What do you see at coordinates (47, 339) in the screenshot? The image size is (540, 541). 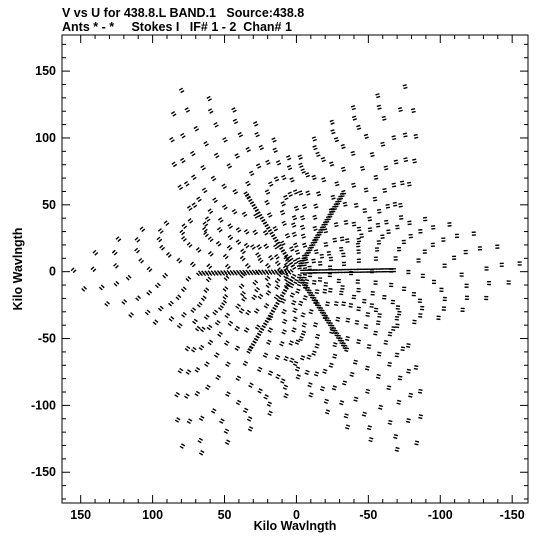 I see `y-tick-label: -50` at bounding box center [47, 339].